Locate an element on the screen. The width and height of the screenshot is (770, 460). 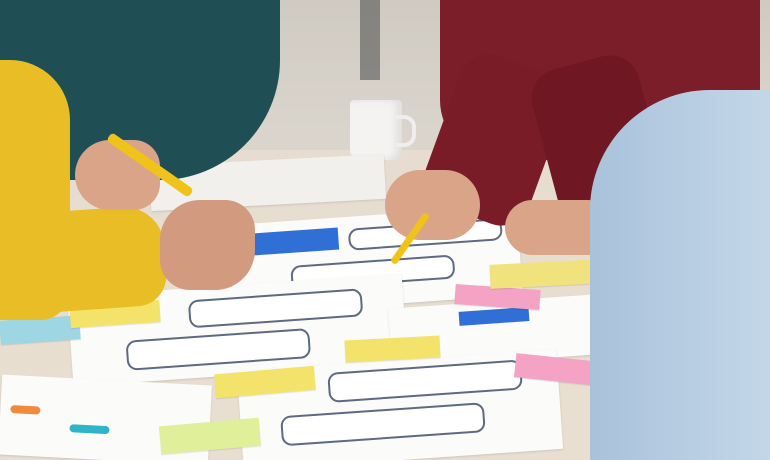
mug-handle is located at coordinates (406, 131).